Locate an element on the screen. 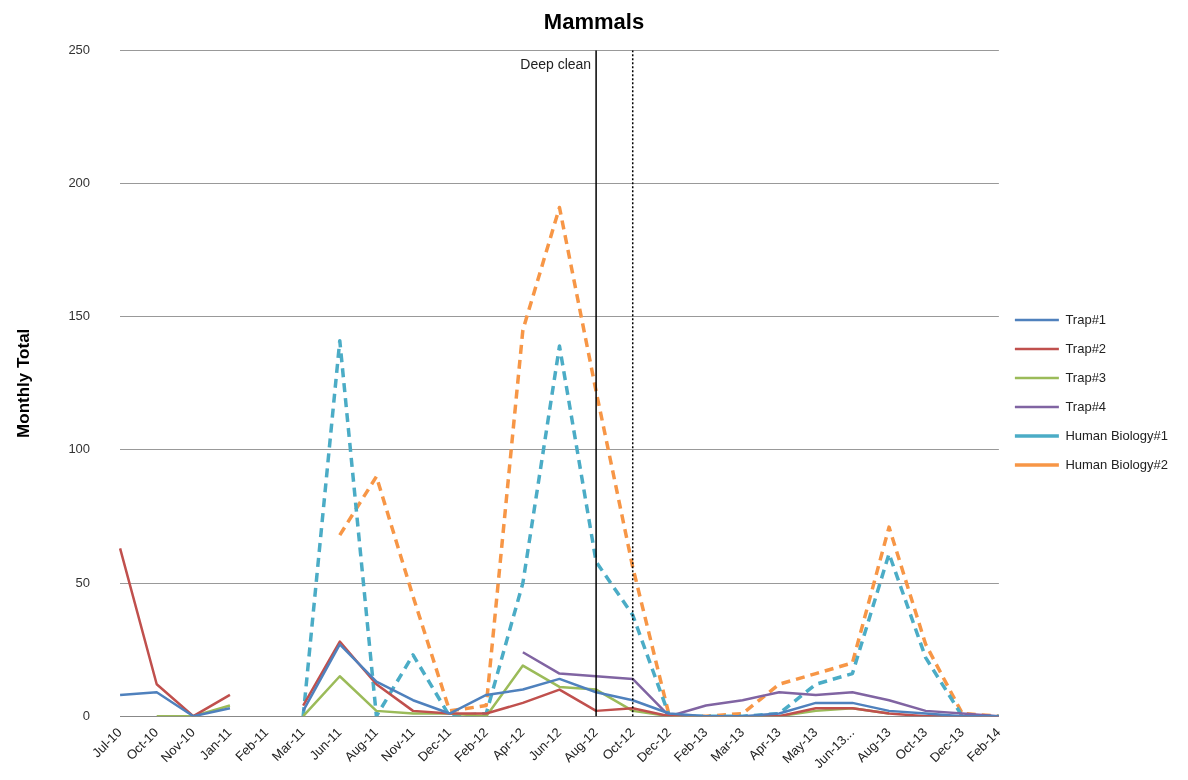 Image resolution: width=1188 pixels, height=780 pixels. y-tick-label: 0 is located at coordinates (86, 715).